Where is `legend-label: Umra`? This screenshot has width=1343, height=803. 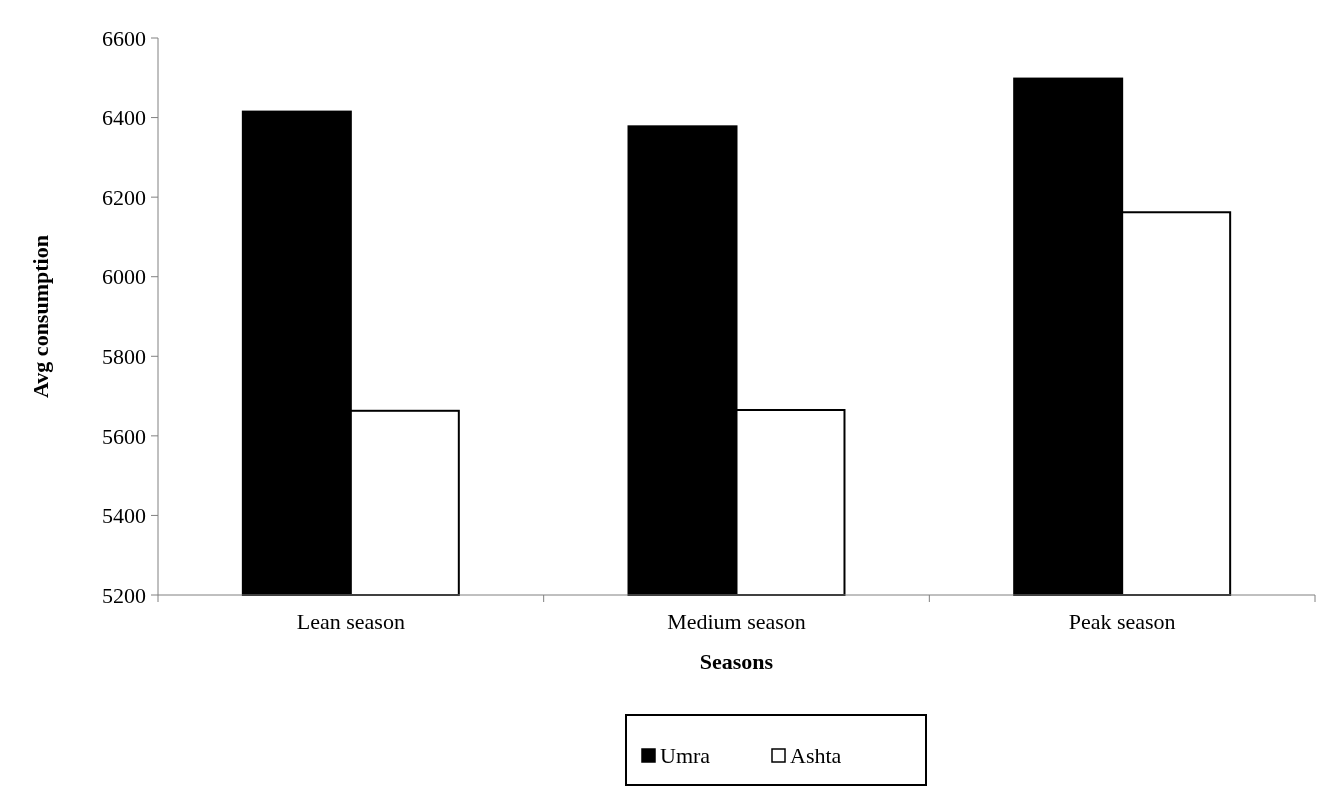
legend-label: Umra is located at coordinates (685, 755).